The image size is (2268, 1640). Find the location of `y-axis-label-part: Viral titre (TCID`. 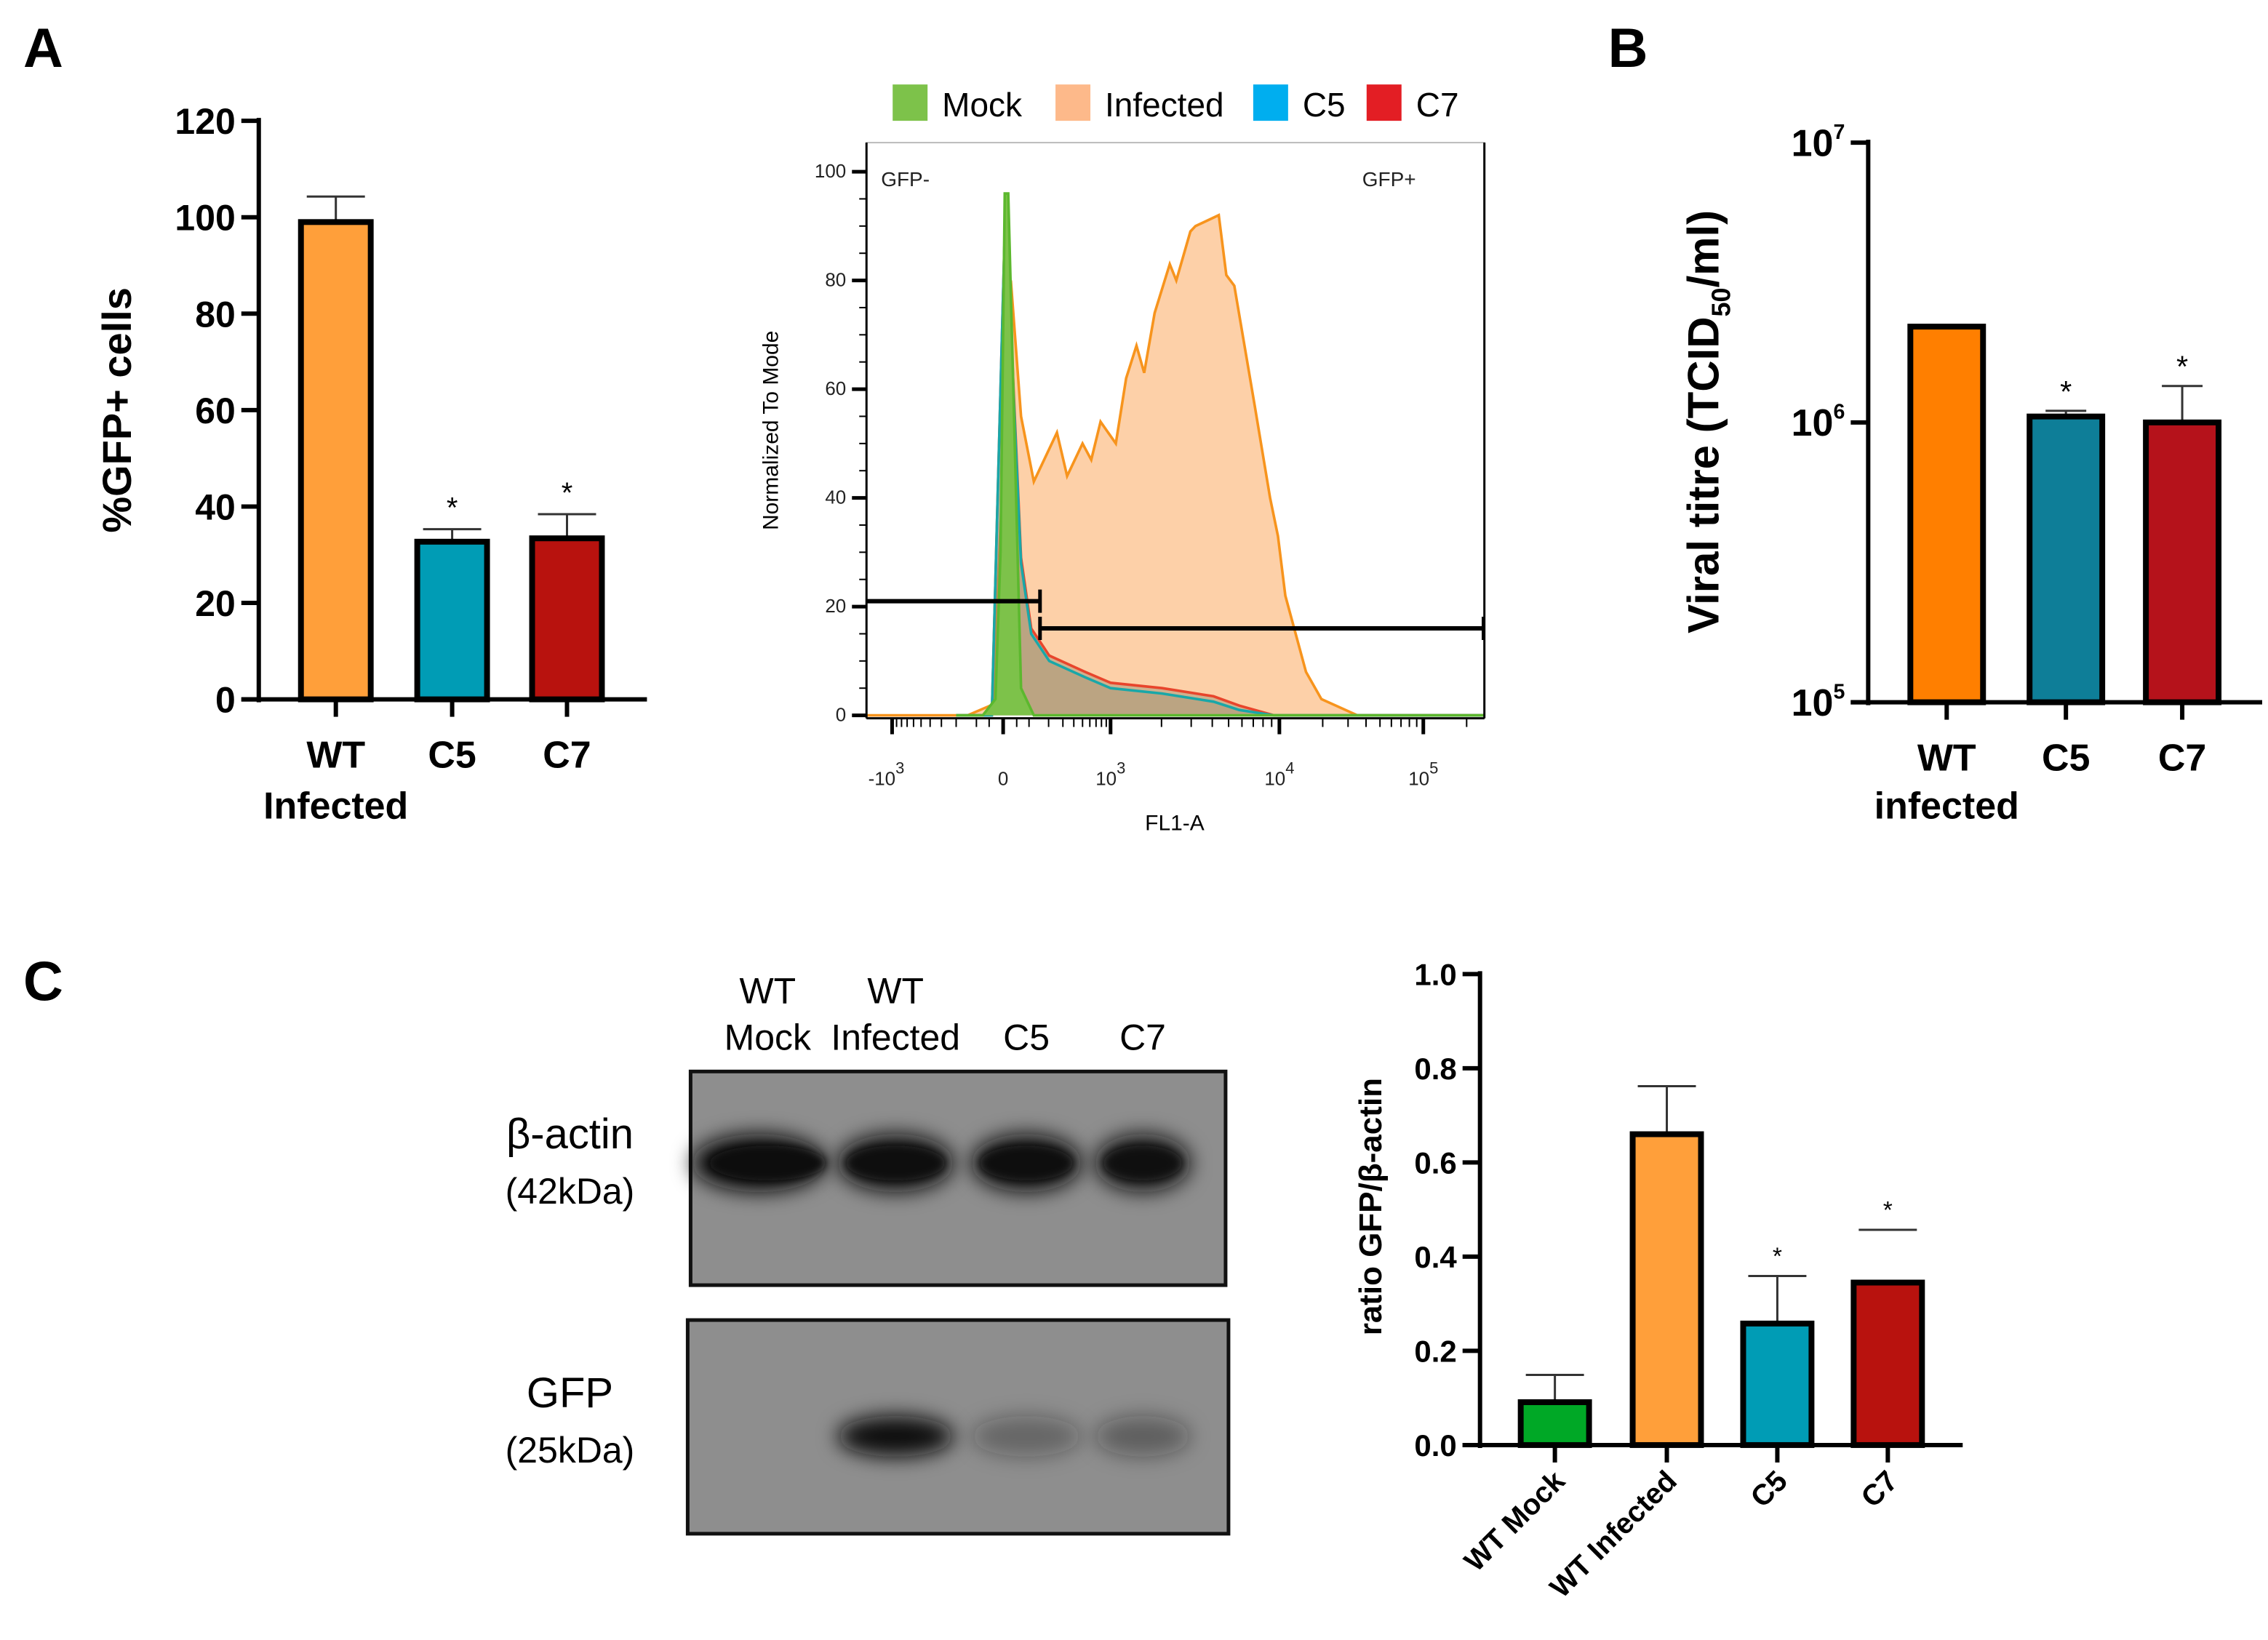

y-axis-label-part: Viral titre (TCID is located at coordinates (1703, 474).